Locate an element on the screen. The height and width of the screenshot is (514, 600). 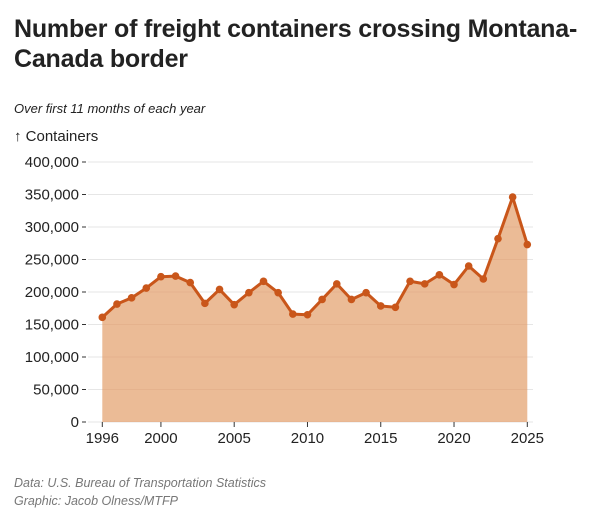
data-point-2014 is located at coordinates (366, 292).